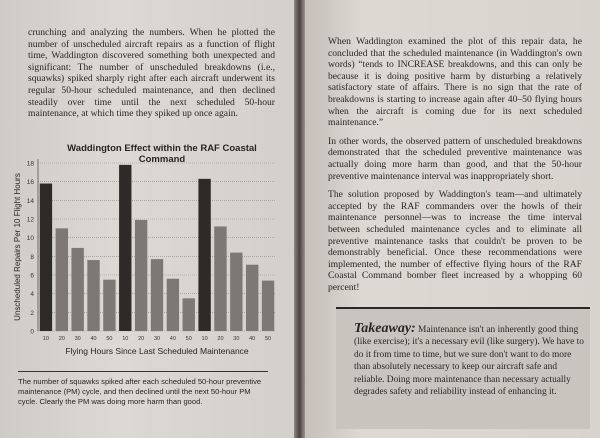 Image resolution: width=600 pixels, height=438 pixels. I want to click on y-axis-title: Unscheduled Repairs Per 10 Flight Hours, so click(17, 247).